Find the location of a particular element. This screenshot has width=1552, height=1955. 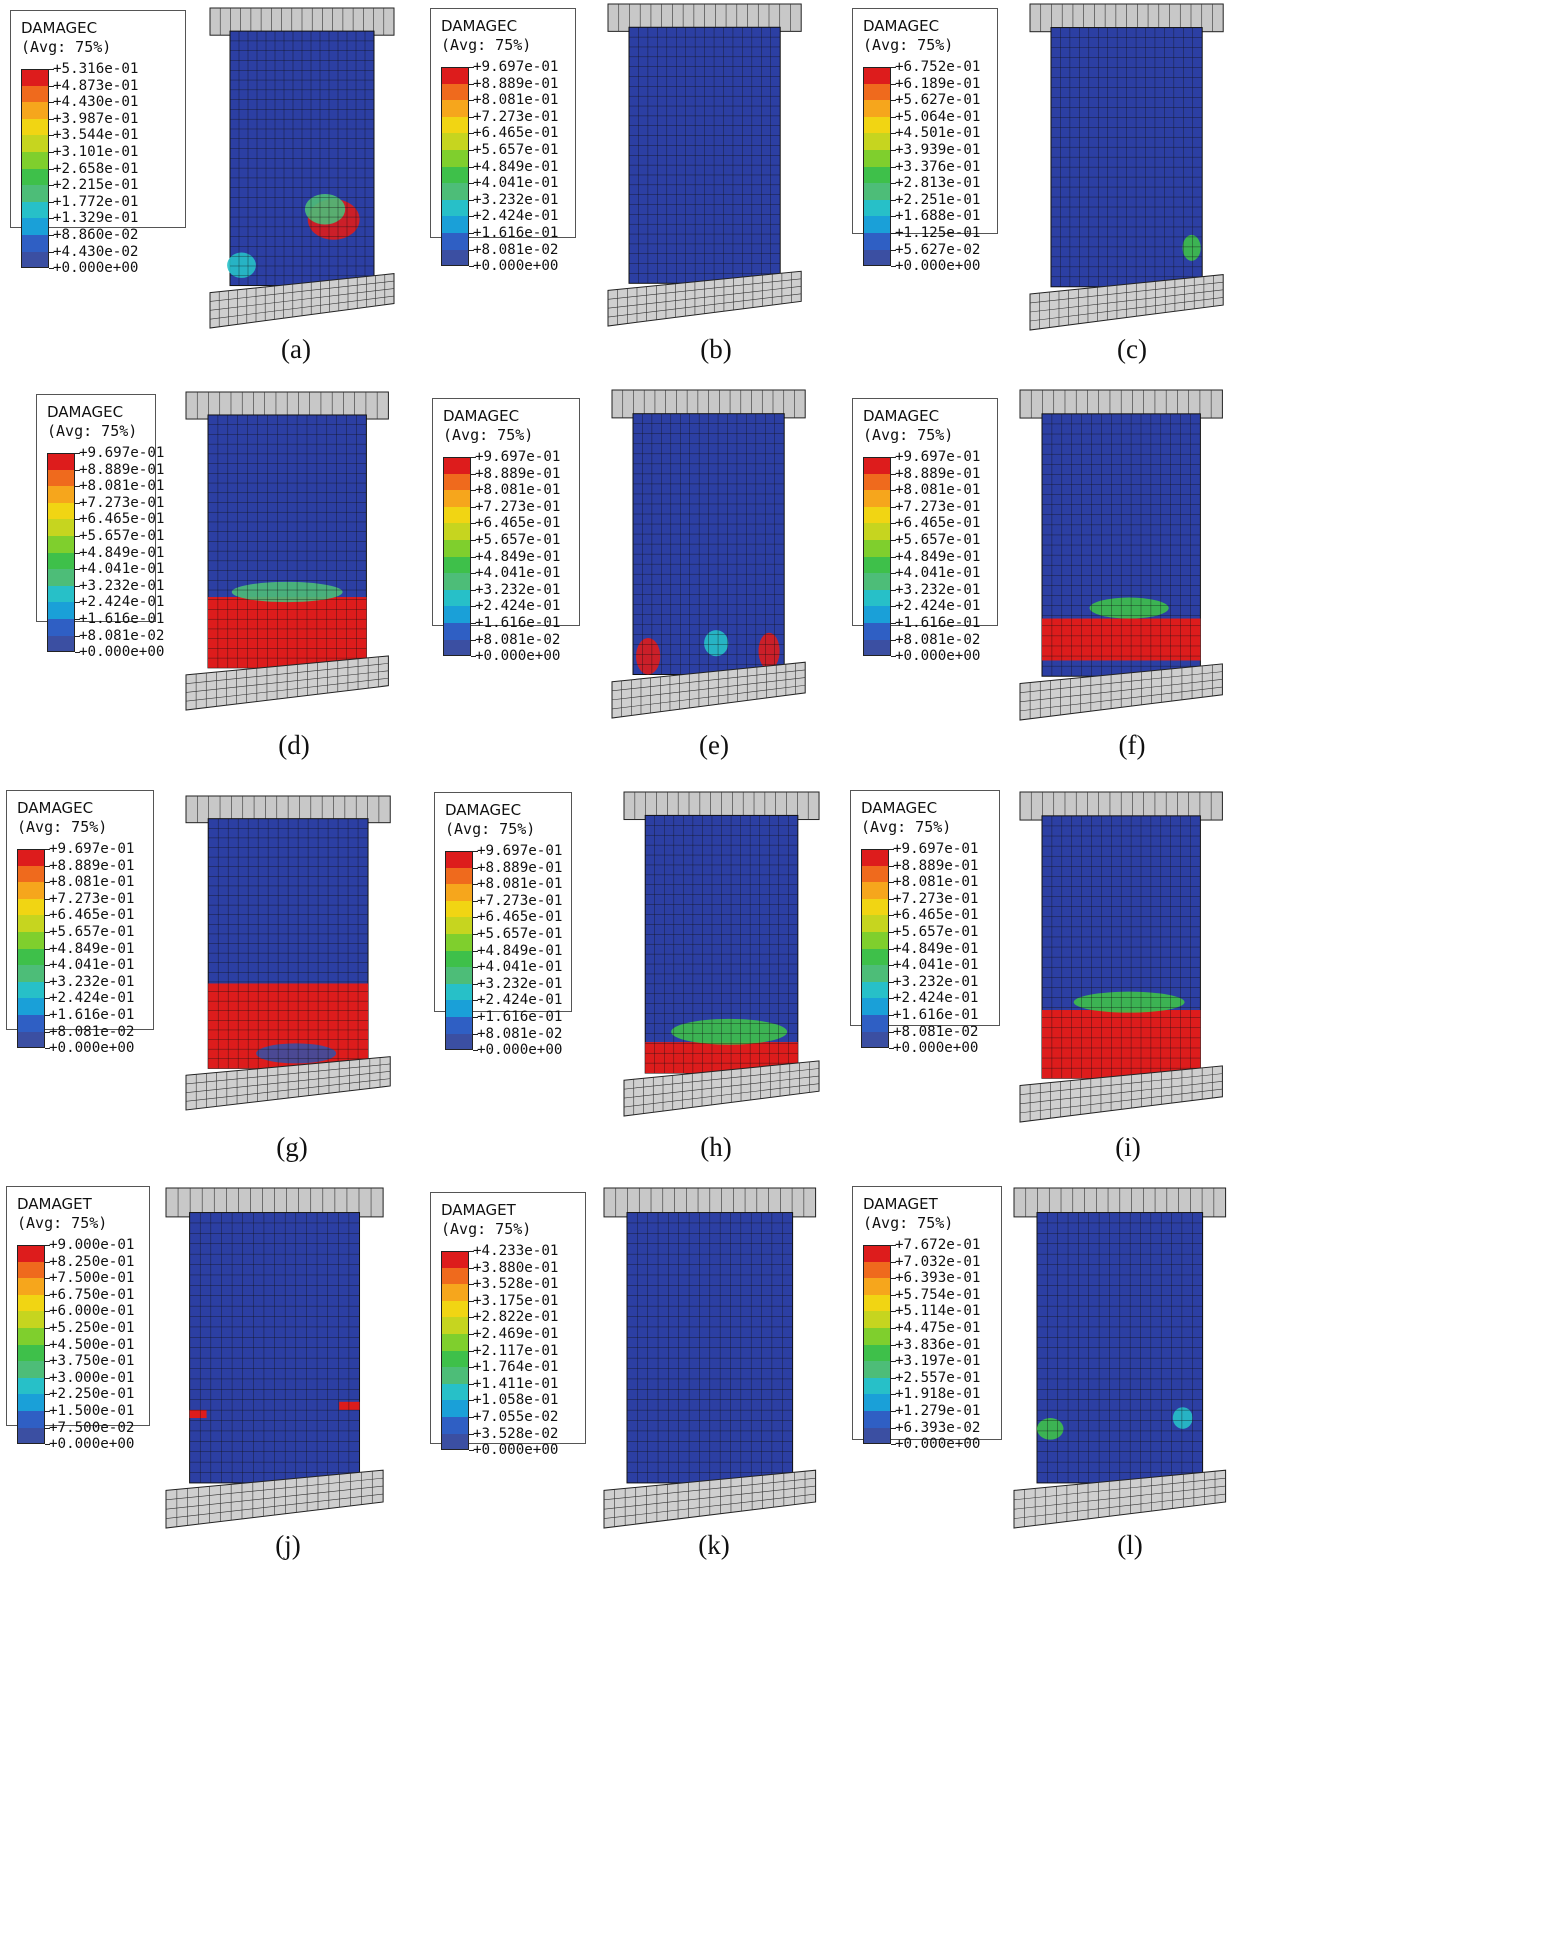

wall-panel is located at coordinates (708, 544).